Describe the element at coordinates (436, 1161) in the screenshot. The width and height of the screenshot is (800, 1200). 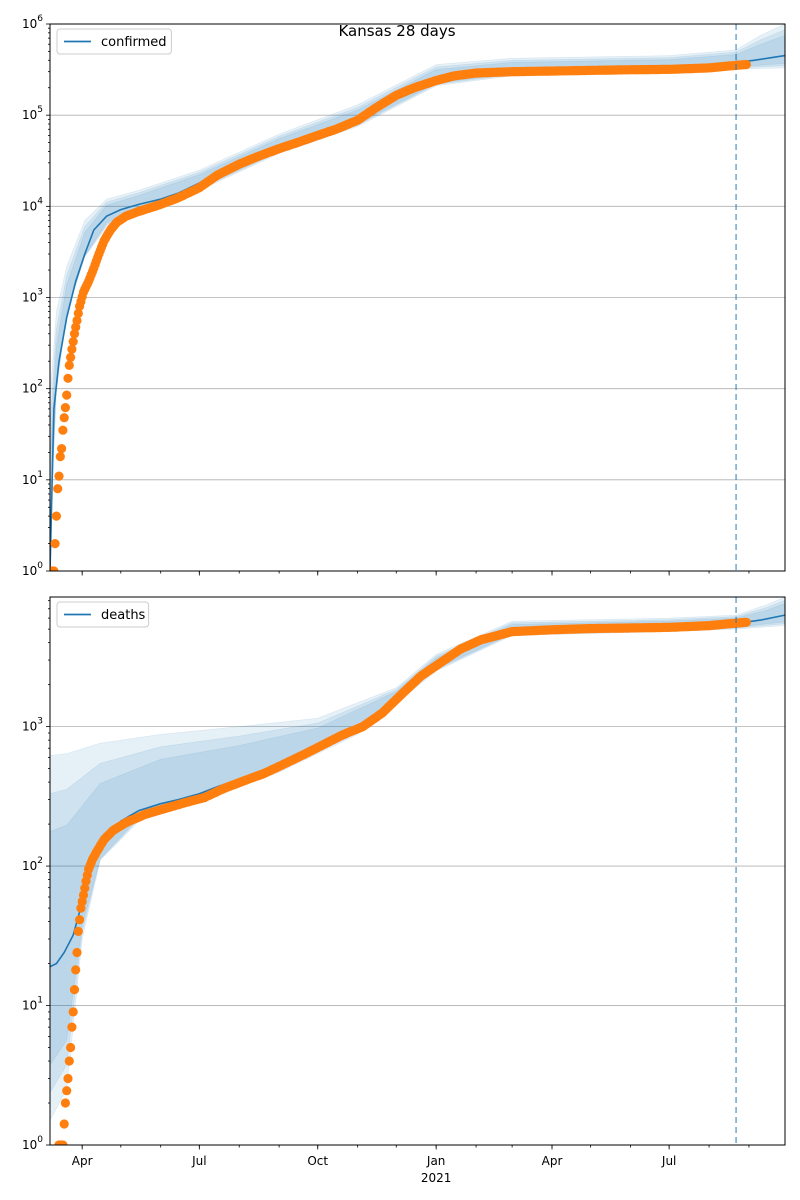
I see `x-tick-label: Jan` at that location.